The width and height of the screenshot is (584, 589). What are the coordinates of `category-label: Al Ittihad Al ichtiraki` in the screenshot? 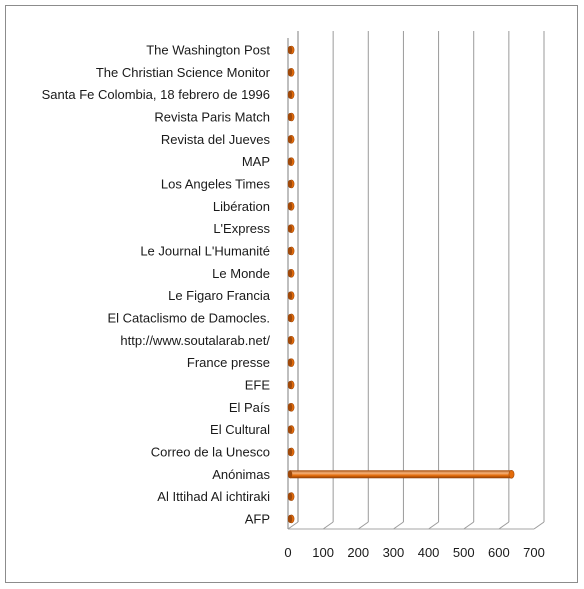 It's located at (213, 496).